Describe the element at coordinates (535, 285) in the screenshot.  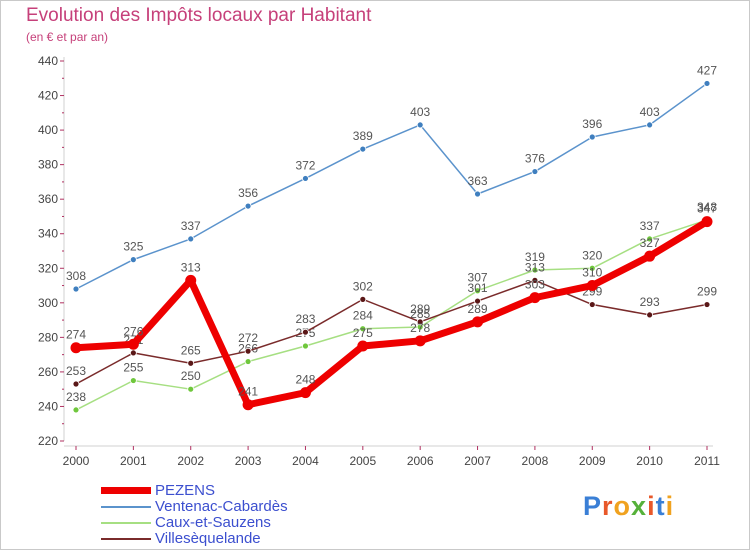
I see `data-label: 303` at that location.